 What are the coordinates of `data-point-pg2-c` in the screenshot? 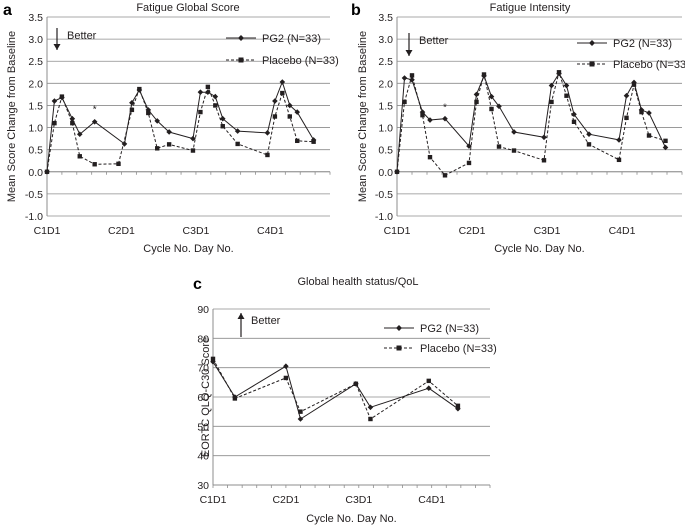 It's located at (370, 407).